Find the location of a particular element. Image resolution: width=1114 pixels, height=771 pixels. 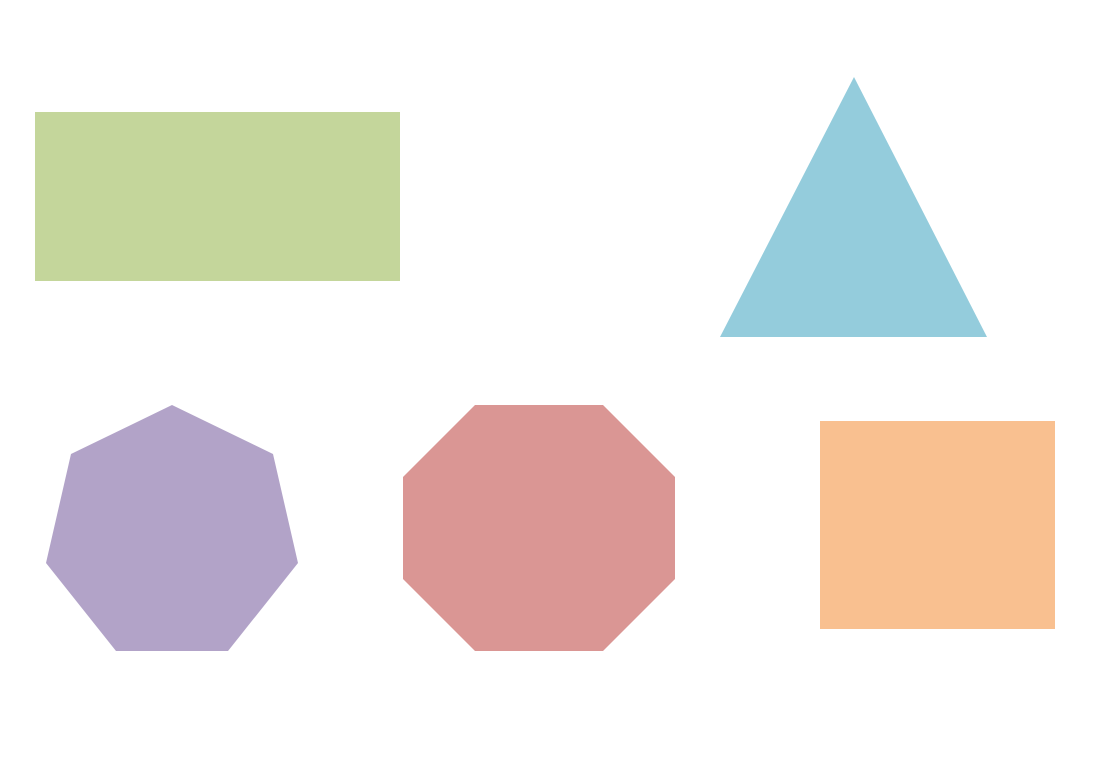

red-octagon is located at coordinates (539, 528).